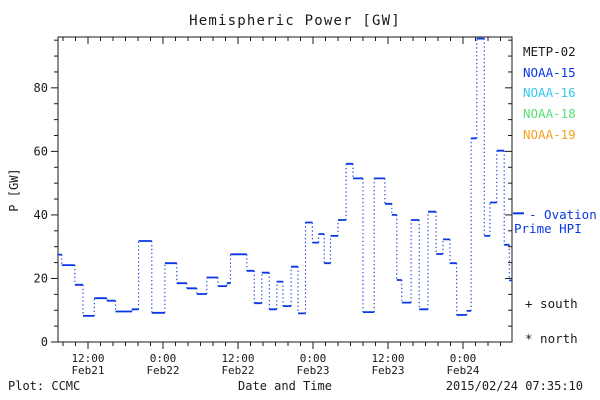 This screenshot has height=400, width=600. Describe the element at coordinates (549, 72) in the screenshot. I see `legend-item-noaa-15: NOAA-15` at that location.